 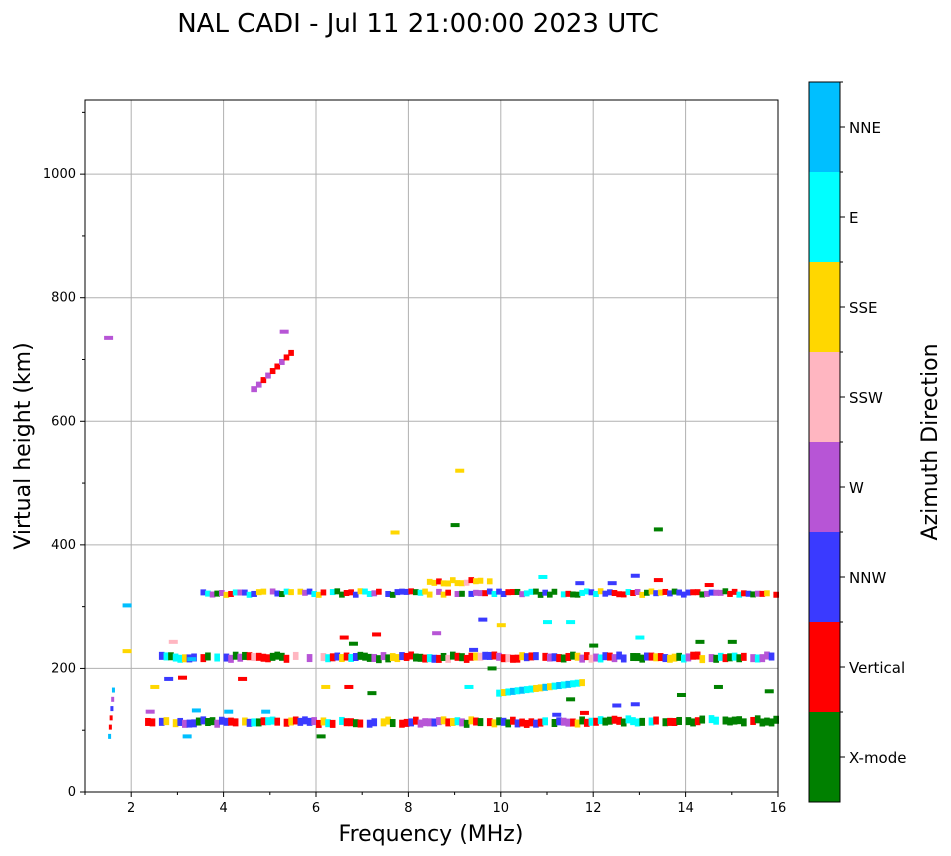 What do you see at coordinates (418, 24) in the screenshot?
I see `chart-title: NAL CADI - Jul 11 21:00:00 2023 UTC` at bounding box center [418, 24].